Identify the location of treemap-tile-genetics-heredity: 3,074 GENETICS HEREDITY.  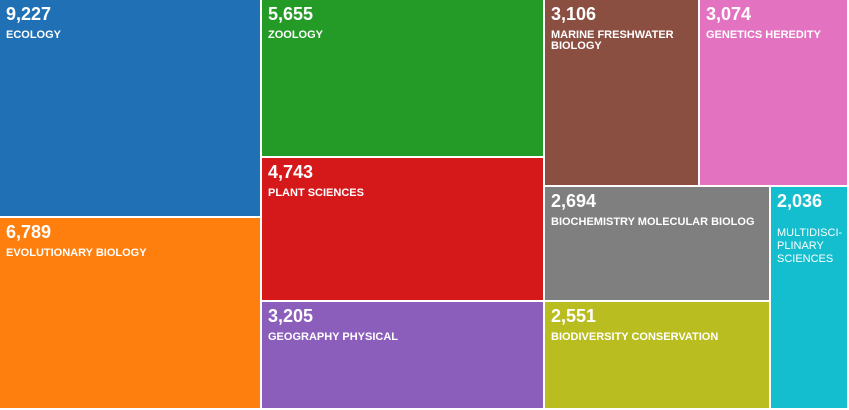
(774, 93).